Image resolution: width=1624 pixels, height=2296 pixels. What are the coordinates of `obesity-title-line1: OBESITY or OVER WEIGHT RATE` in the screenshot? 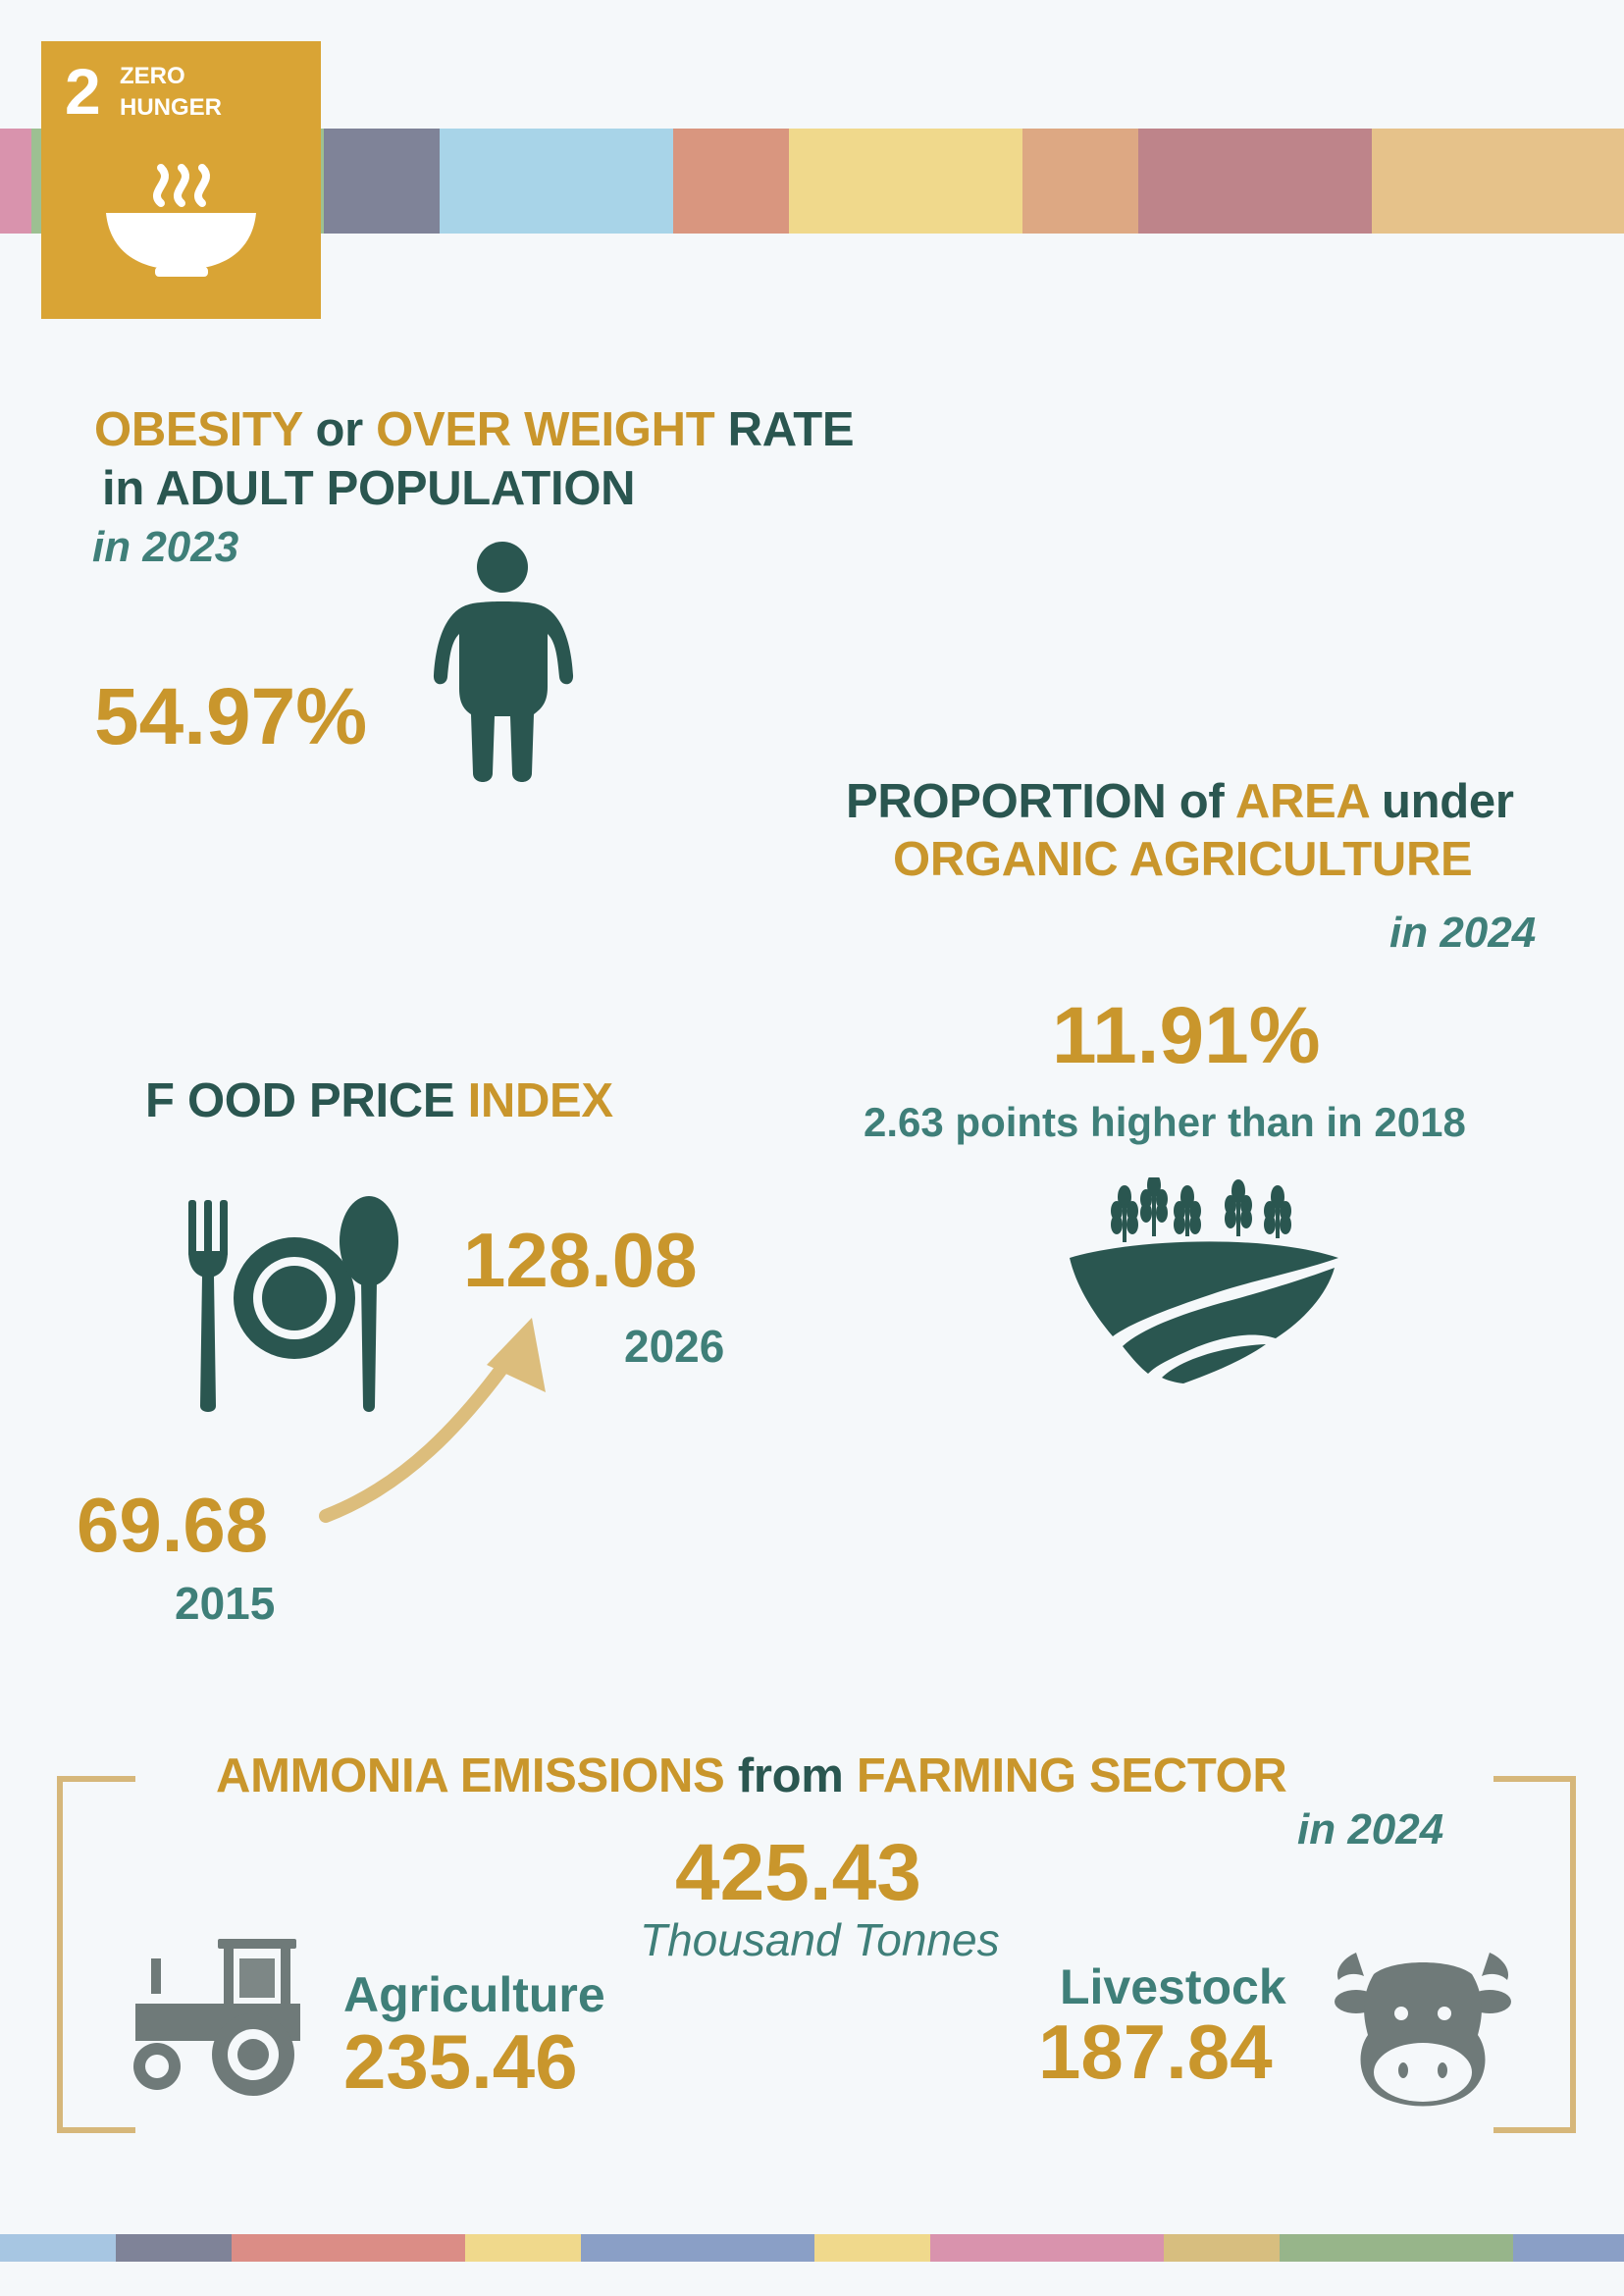 It's located at (474, 429).